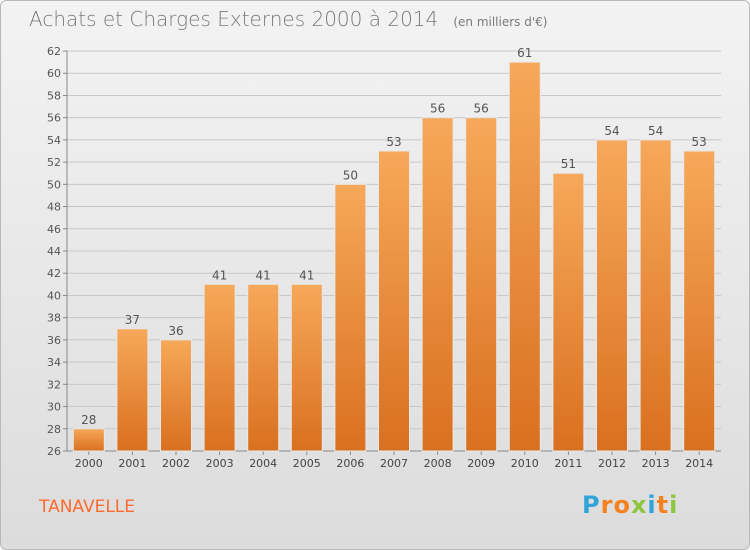 This screenshot has width=750, height=550. Describe the element at coordinates (350, 175) in the screenshot. I see `data-label: 50` at that location.